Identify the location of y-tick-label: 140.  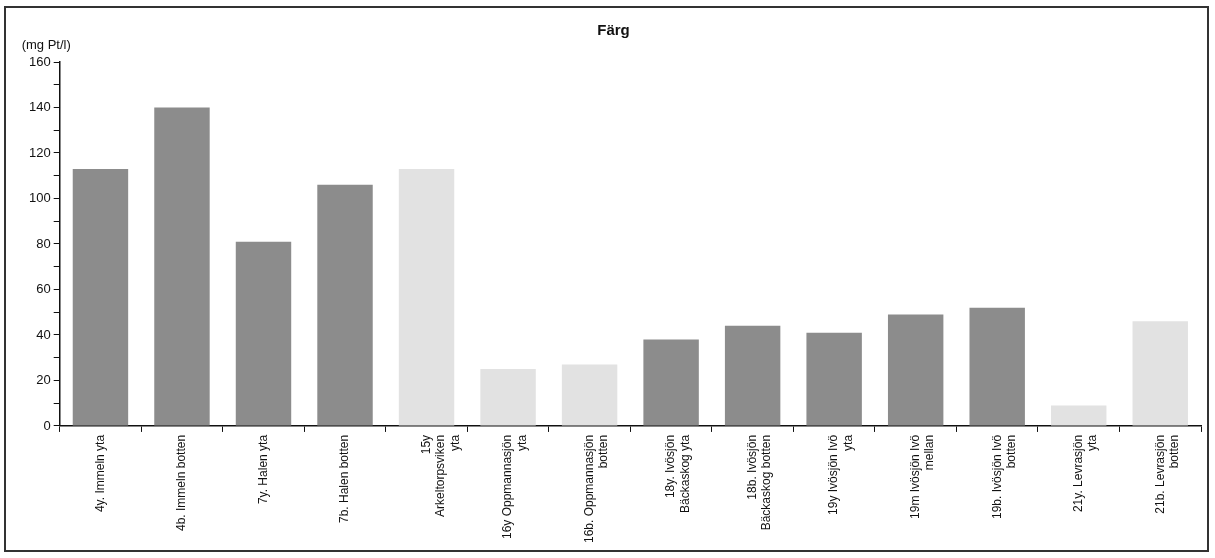
(39, 107).